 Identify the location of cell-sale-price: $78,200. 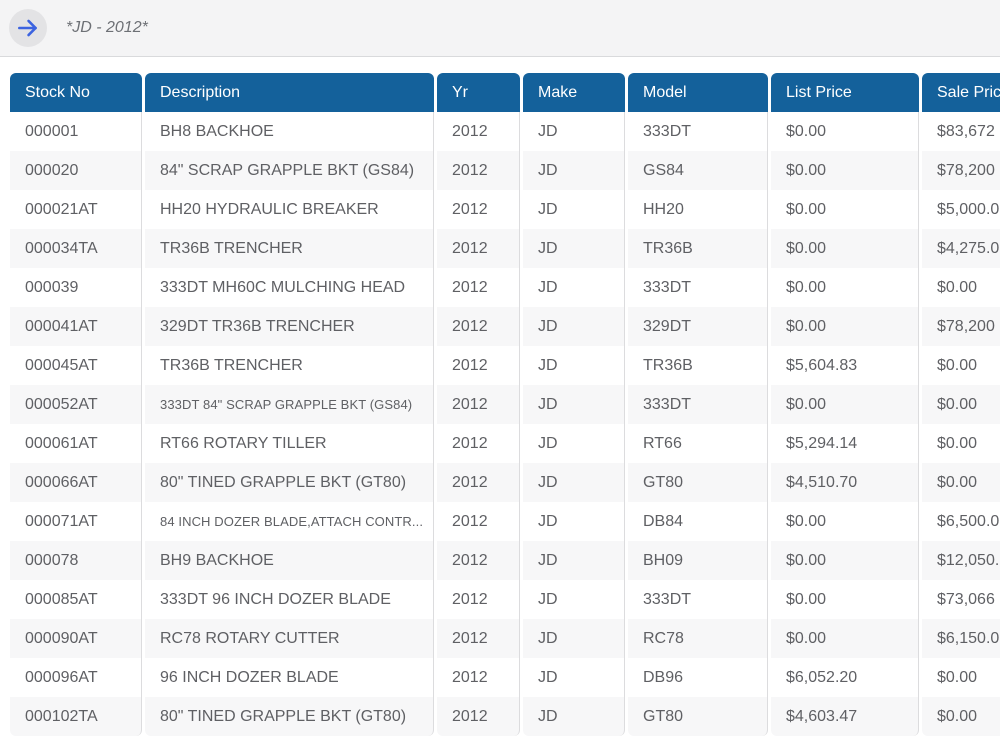
(961, 170).